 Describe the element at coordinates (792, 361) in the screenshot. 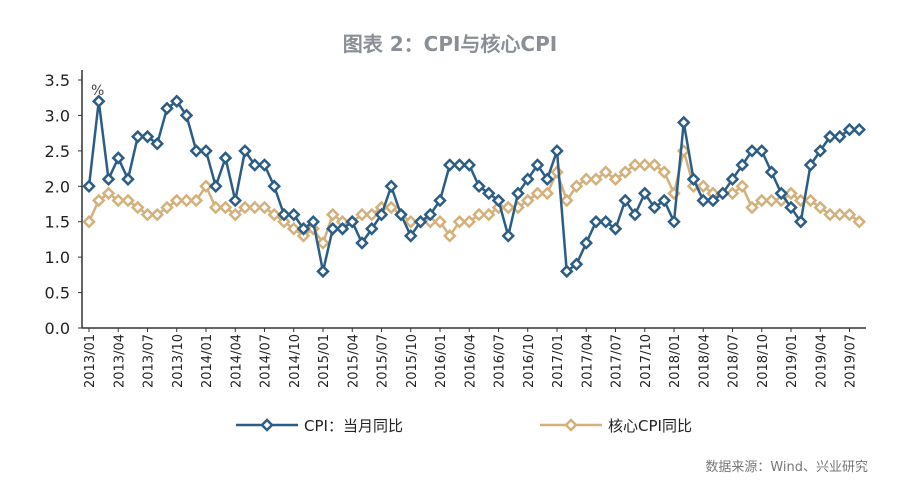

I see `x-tick-label: 2019/01` at that location.